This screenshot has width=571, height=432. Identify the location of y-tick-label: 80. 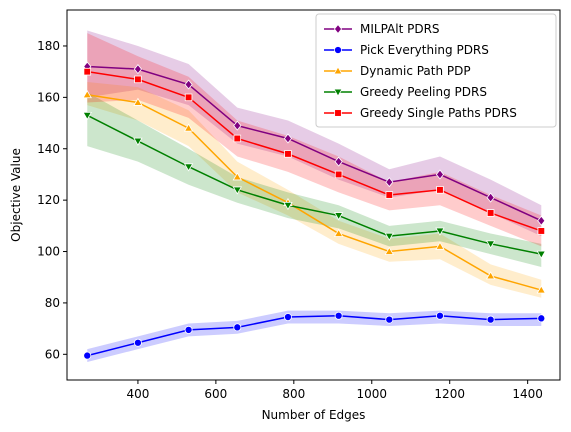
(52, 303).